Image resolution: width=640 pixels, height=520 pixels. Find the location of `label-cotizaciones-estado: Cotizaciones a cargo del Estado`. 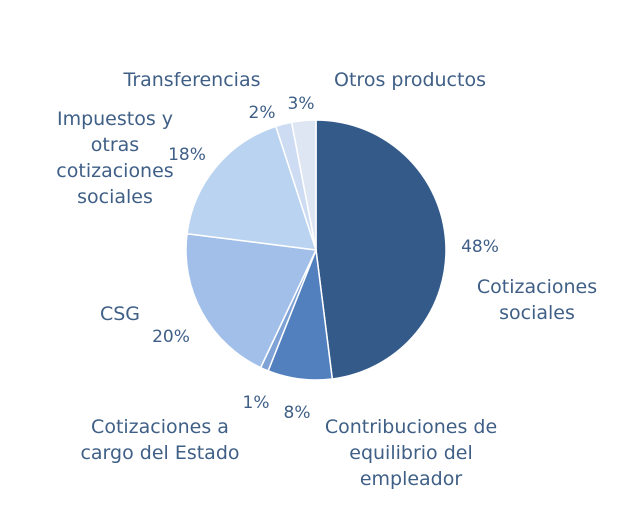

label-cotizaciones-estado: Cotizaciones a cargo del Estado is located at coordinates (159, 440).